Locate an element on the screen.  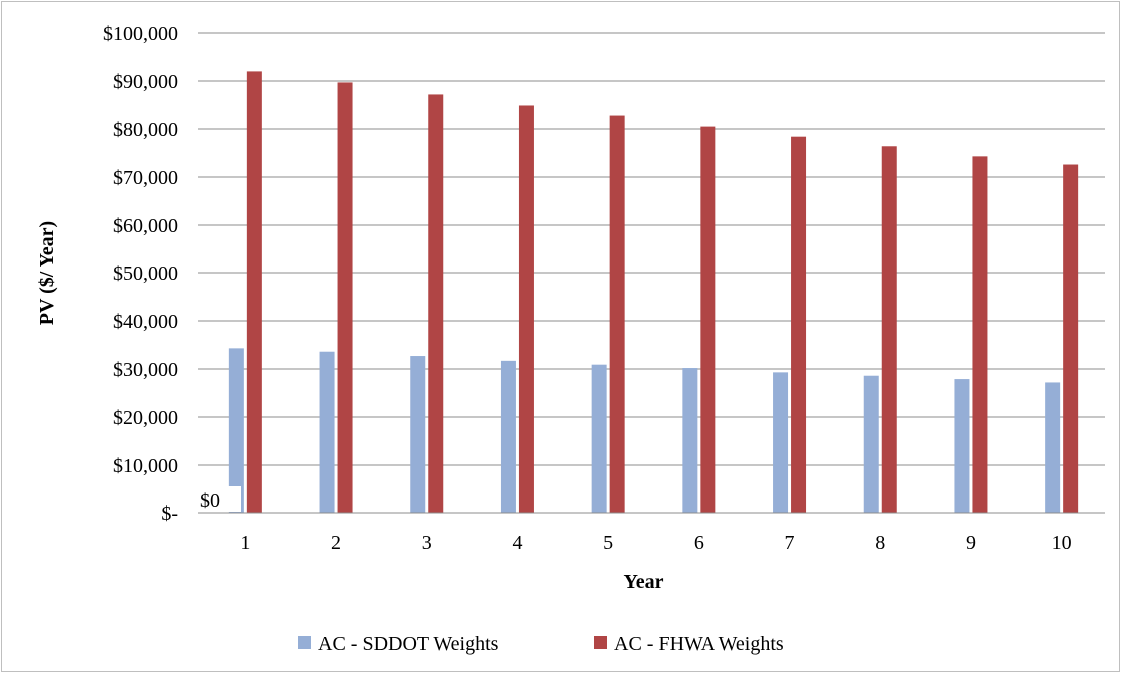
y-tick-label: $40,000 is located at coordinates (145, 322).